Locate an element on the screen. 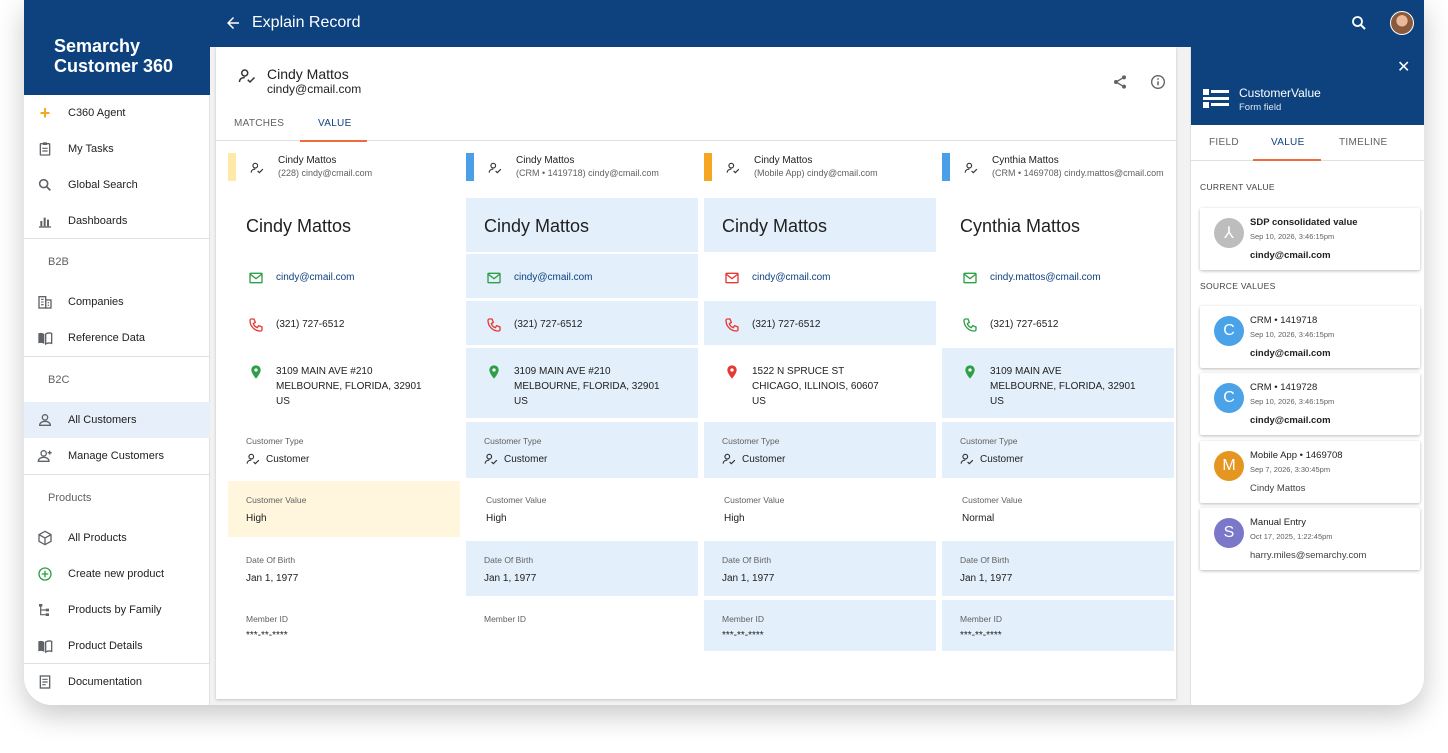  source-avatar: S is located at coordinates (1229, 533).